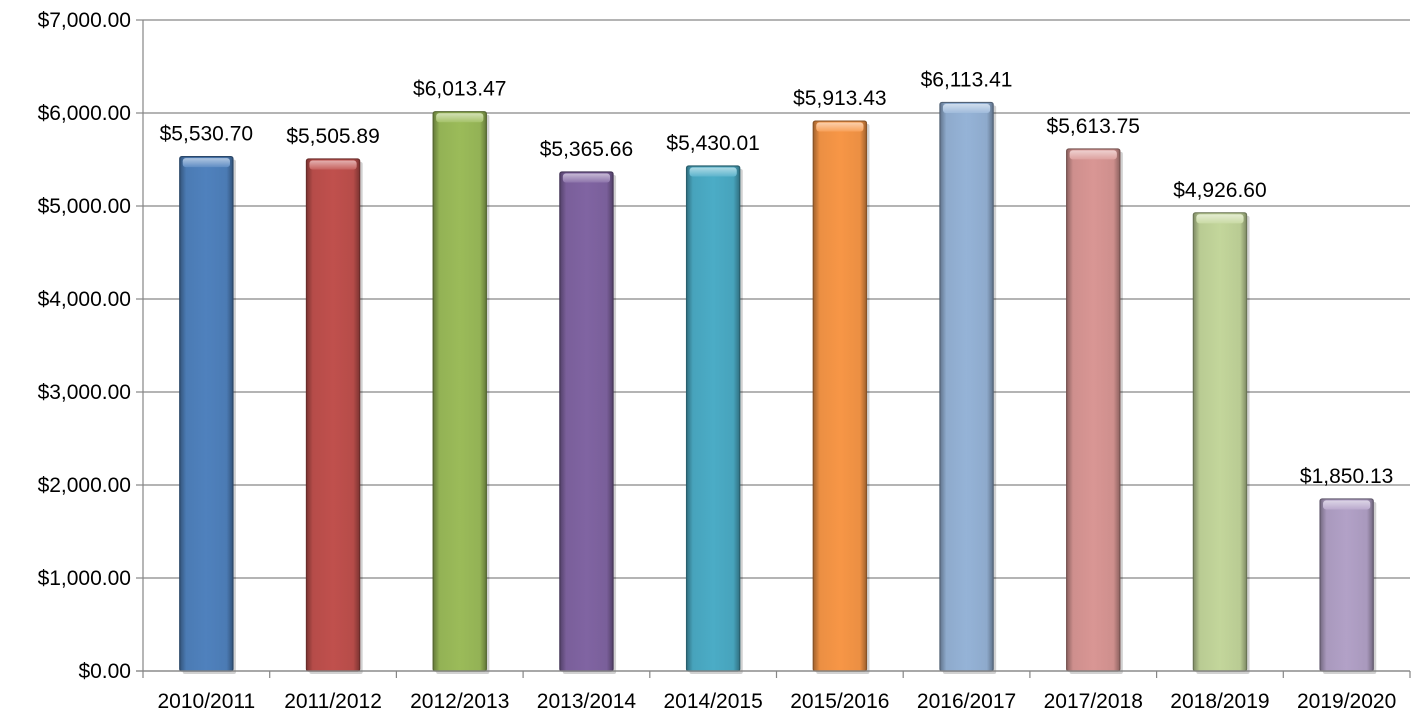 This screenshot has height=721, width=1416. I want to click on bar-2010-2011, so click(207, 415).